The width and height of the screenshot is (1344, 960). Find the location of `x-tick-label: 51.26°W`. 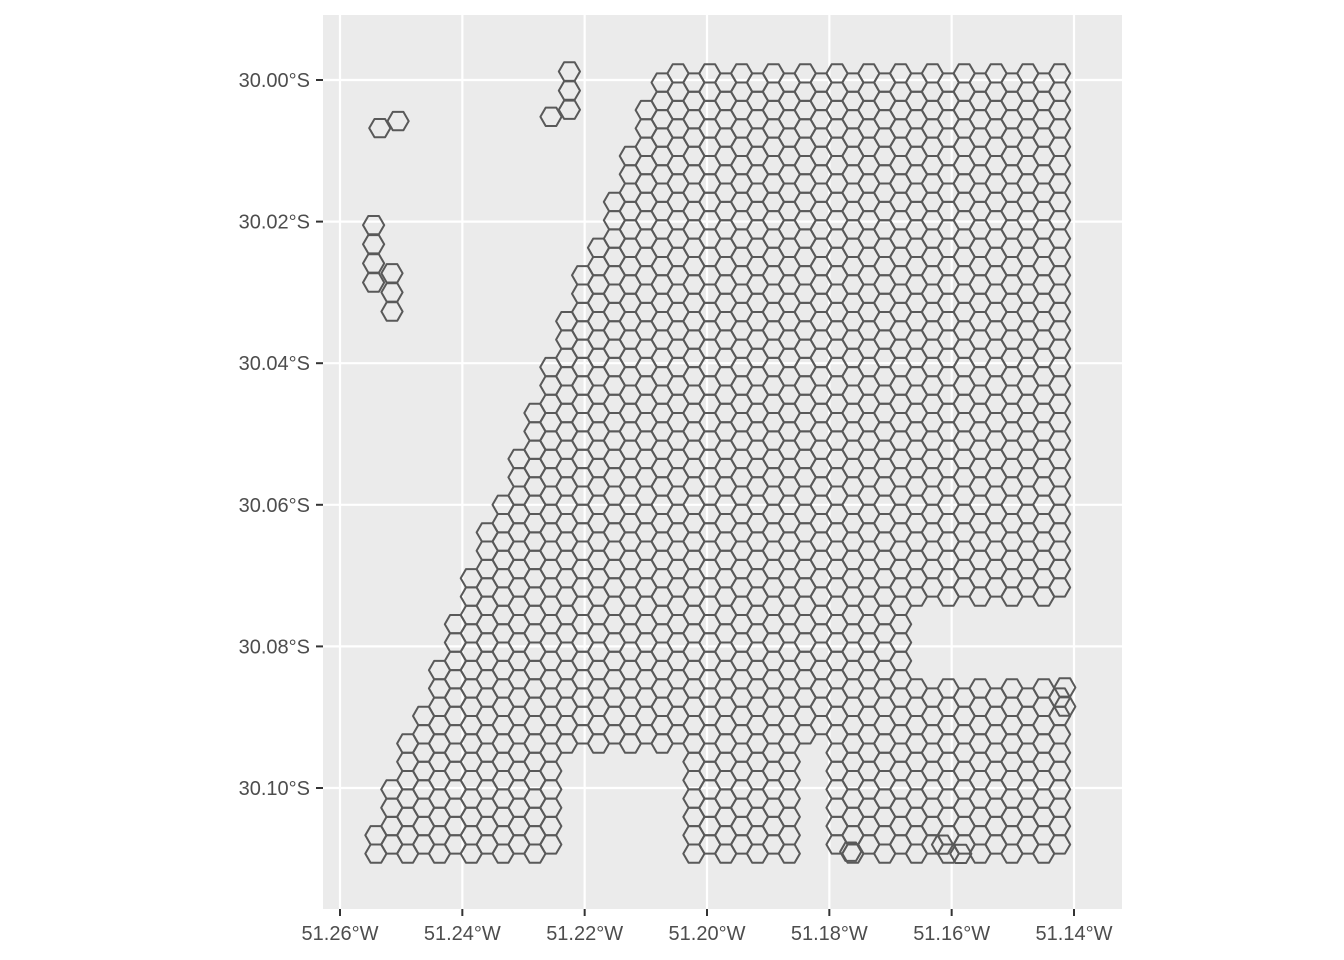

x-tick-label: 51.26°W is located at coordinates (340, 934).